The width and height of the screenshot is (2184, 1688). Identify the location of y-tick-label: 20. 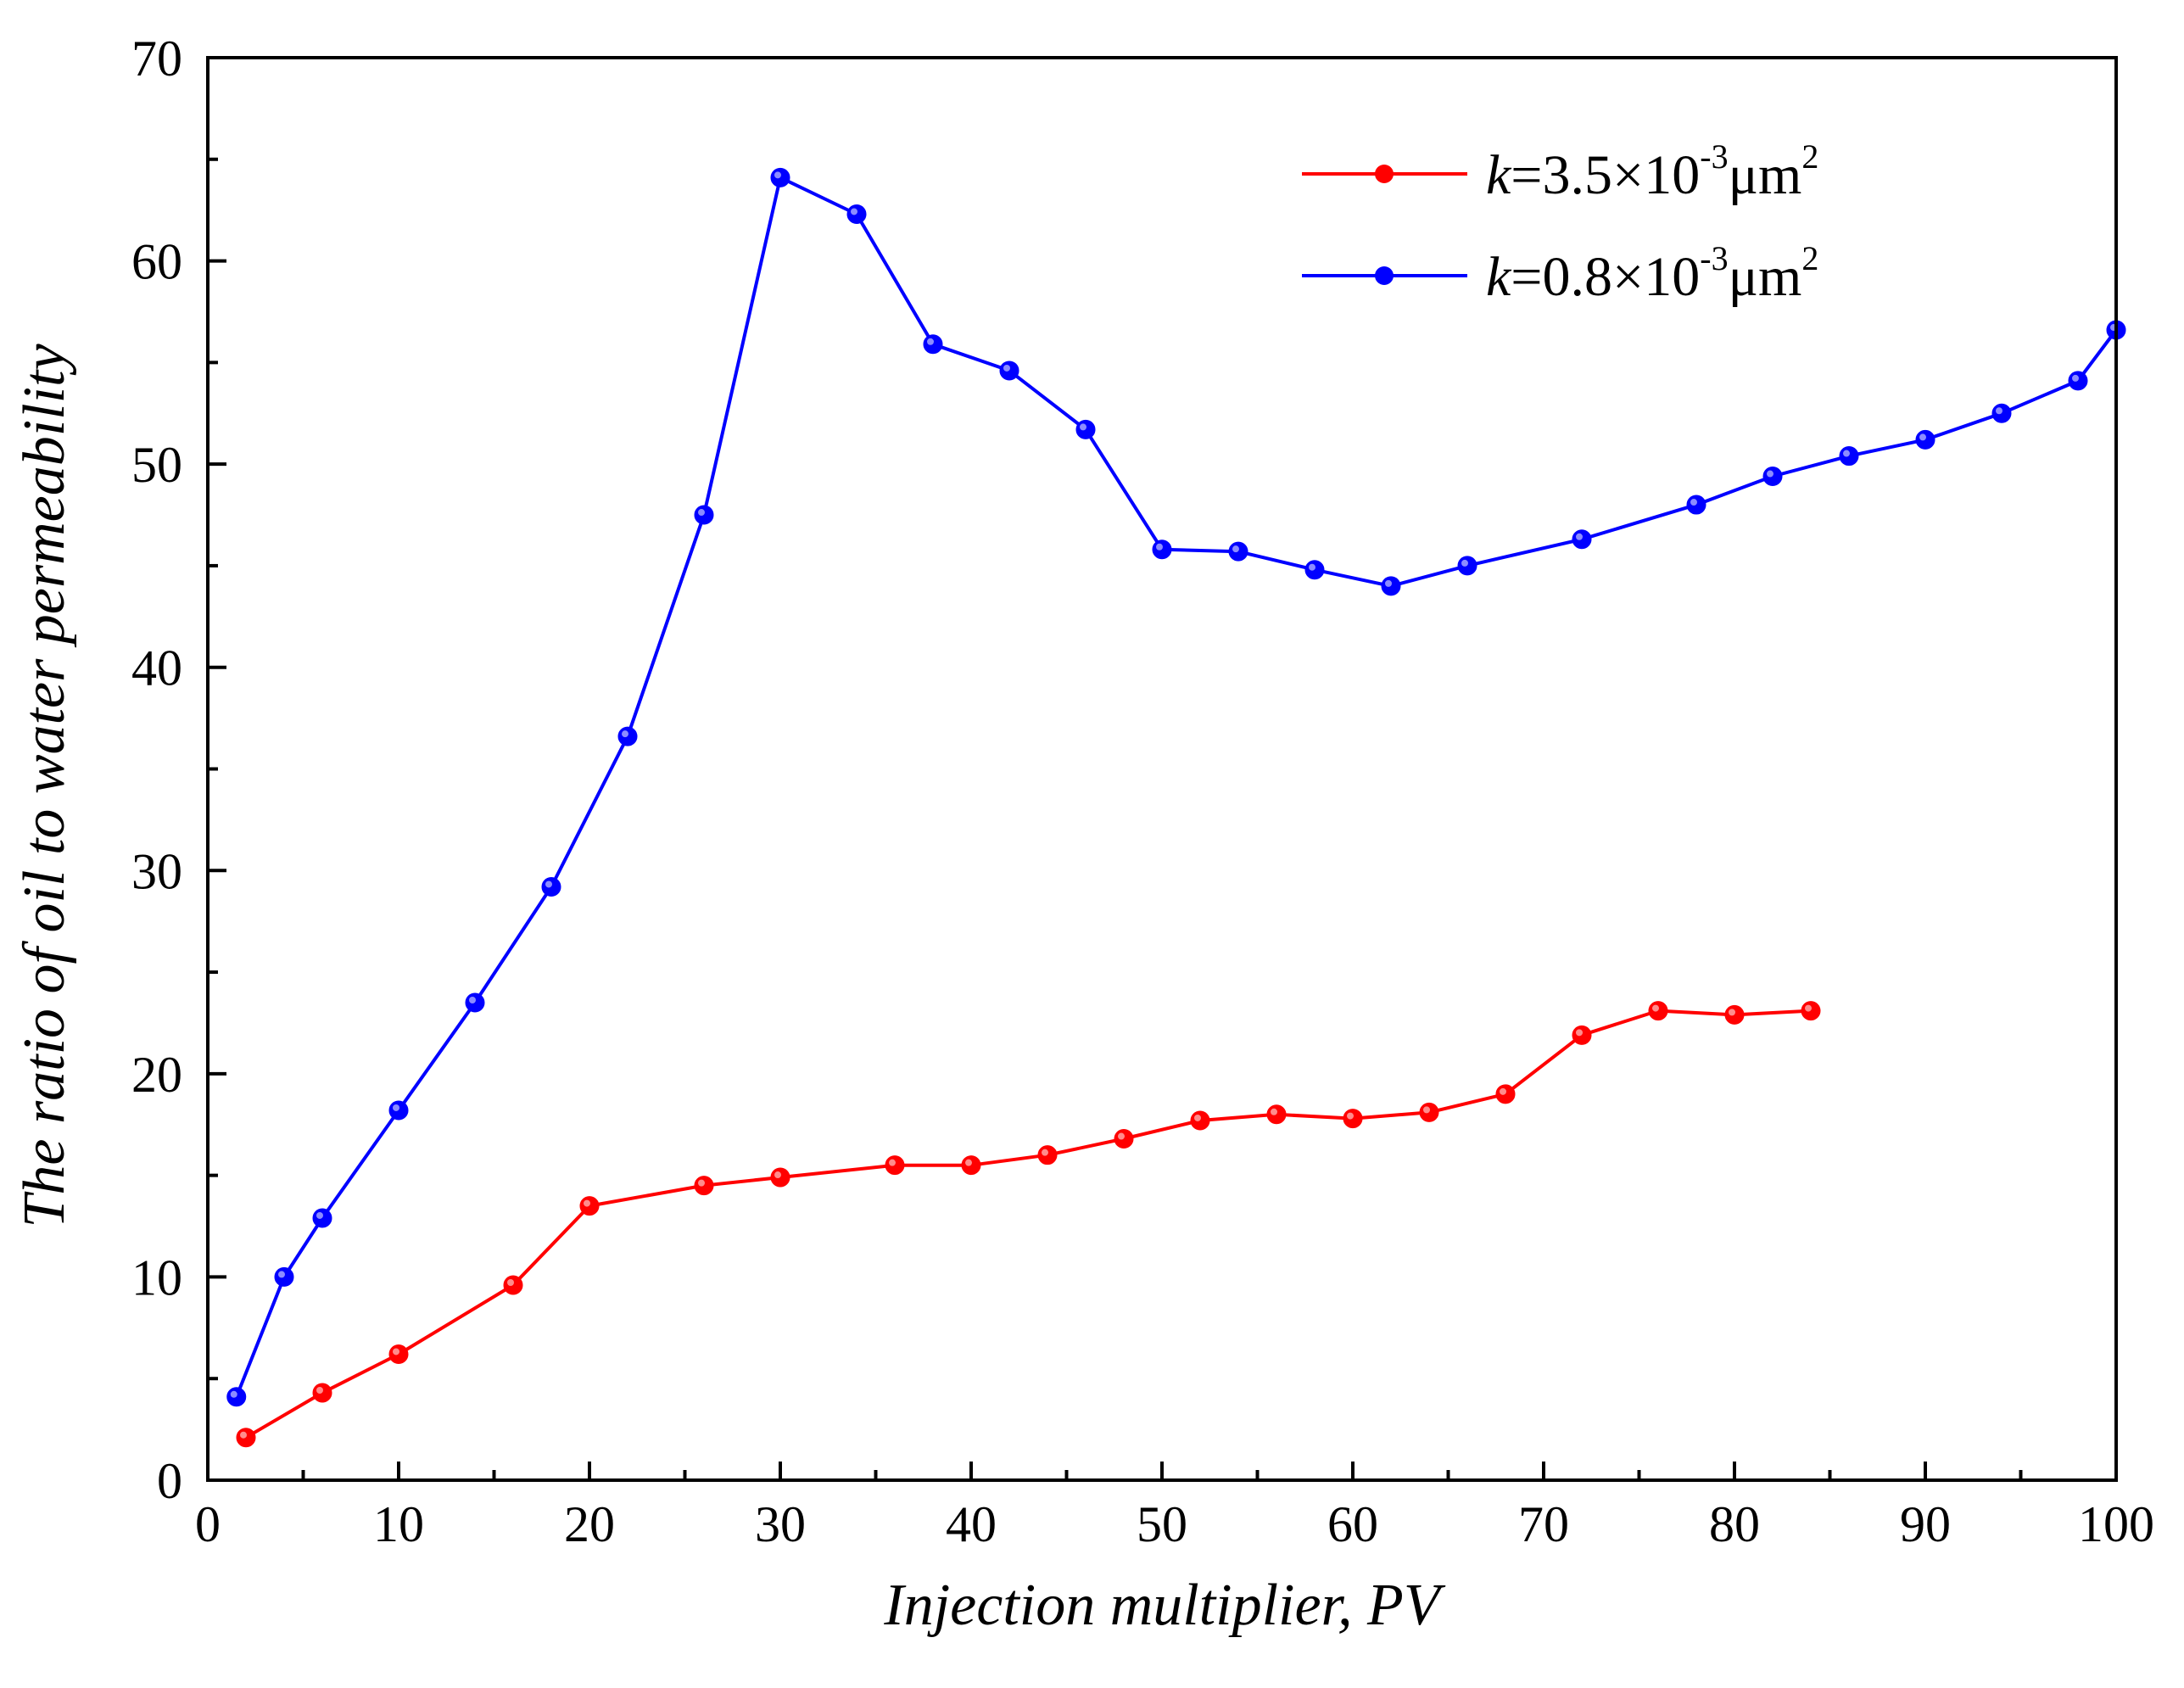
(156, 1075).